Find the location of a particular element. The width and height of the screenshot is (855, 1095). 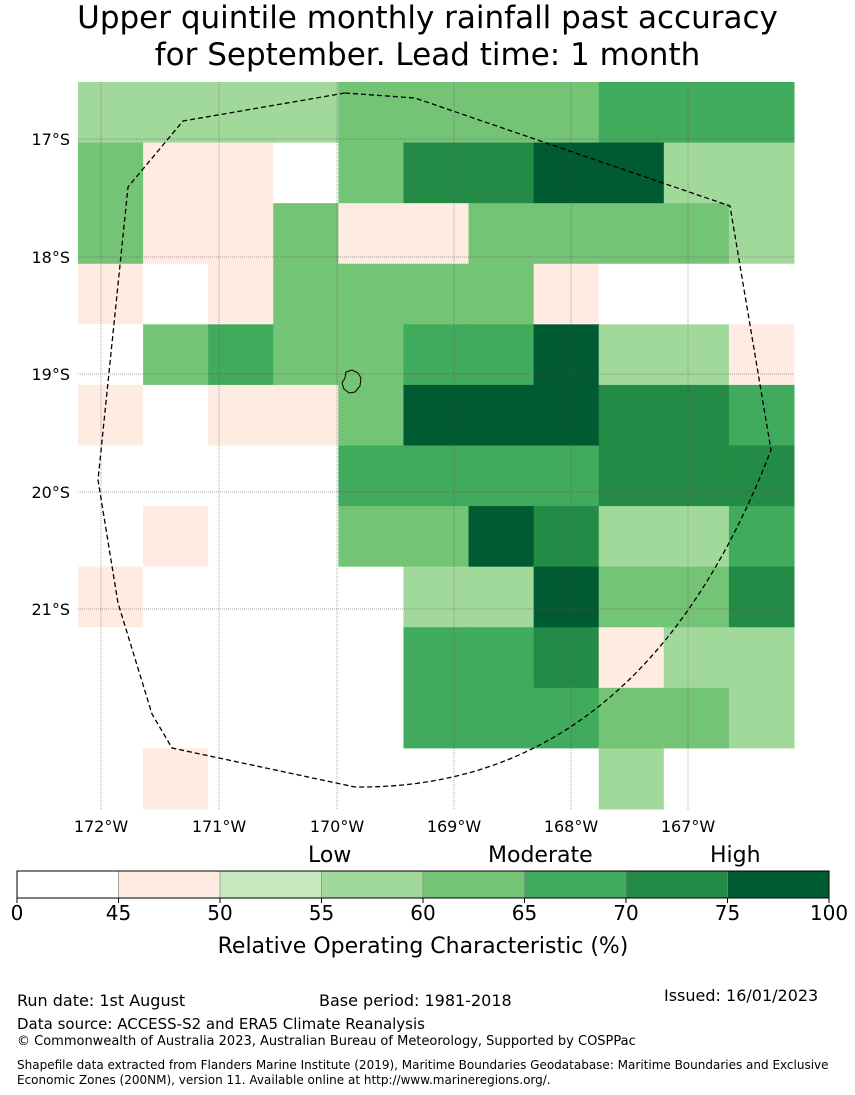

longitude-label: 168°W is located at coordinates (571, 826).